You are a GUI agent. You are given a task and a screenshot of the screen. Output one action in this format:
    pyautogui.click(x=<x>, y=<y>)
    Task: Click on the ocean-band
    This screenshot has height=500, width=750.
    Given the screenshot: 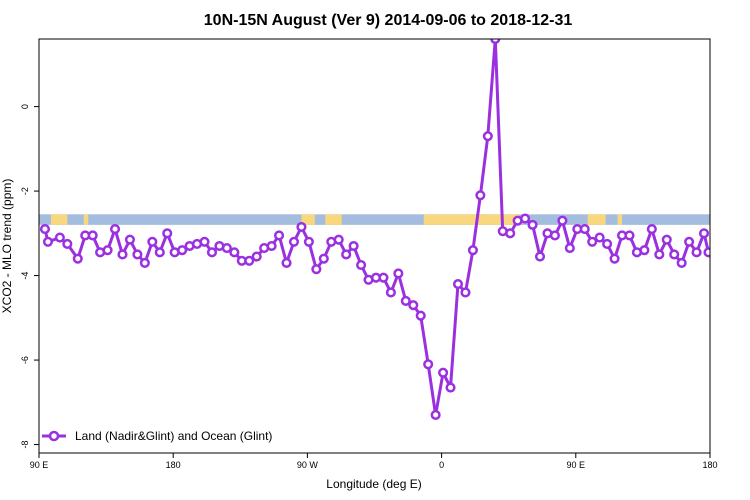 What is the action you would take?
    pyautogui.click(x=374, y=219)
    